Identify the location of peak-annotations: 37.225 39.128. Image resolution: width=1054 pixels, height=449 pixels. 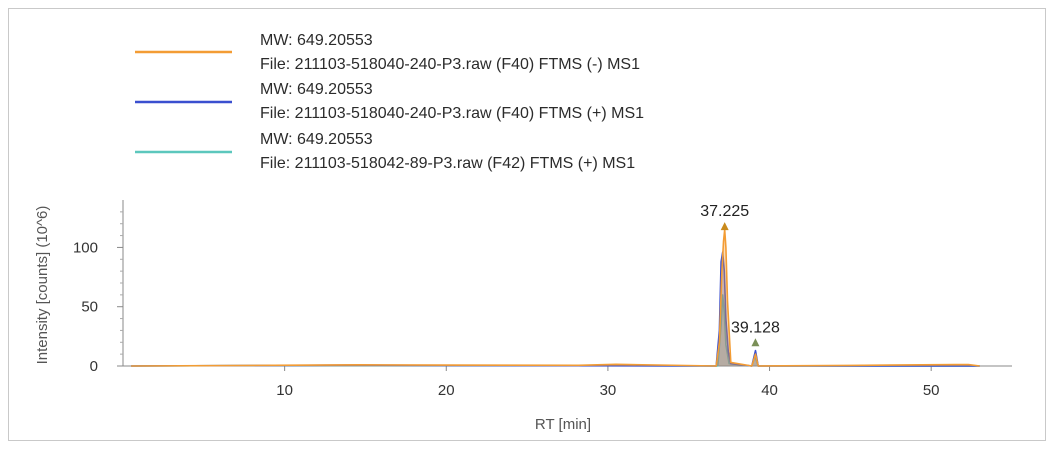
(740, 275).